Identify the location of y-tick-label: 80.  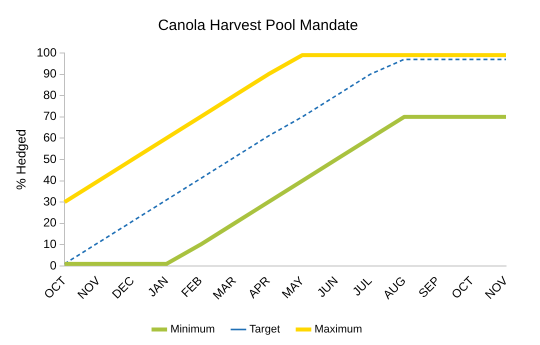
(50, 95).